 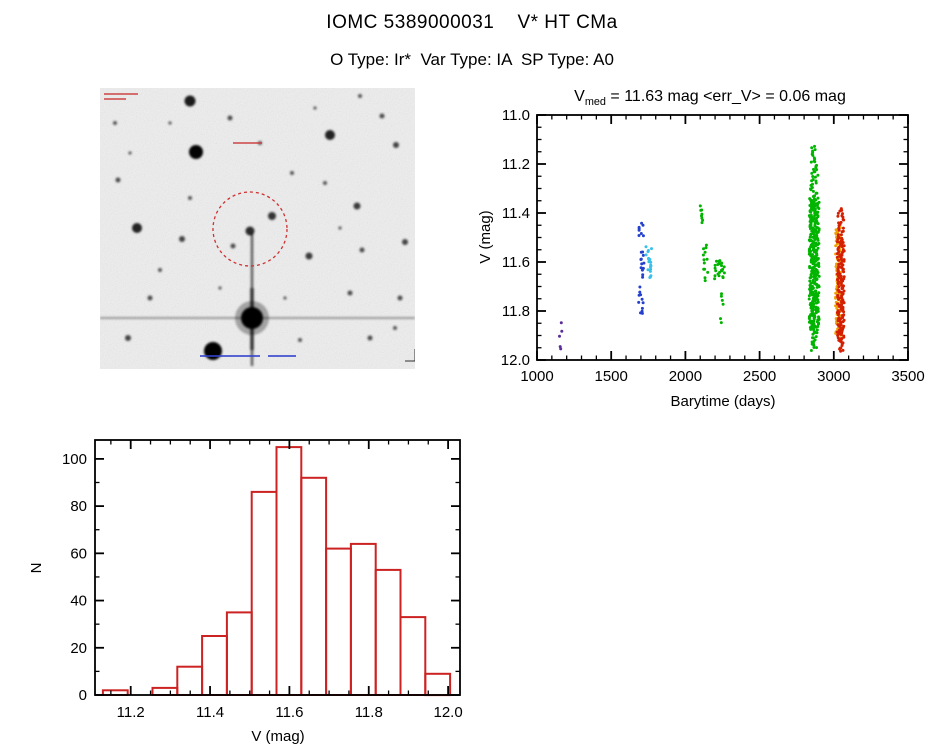 I want to click on y-tick-label: 11.4, so click(x=516, y=213).